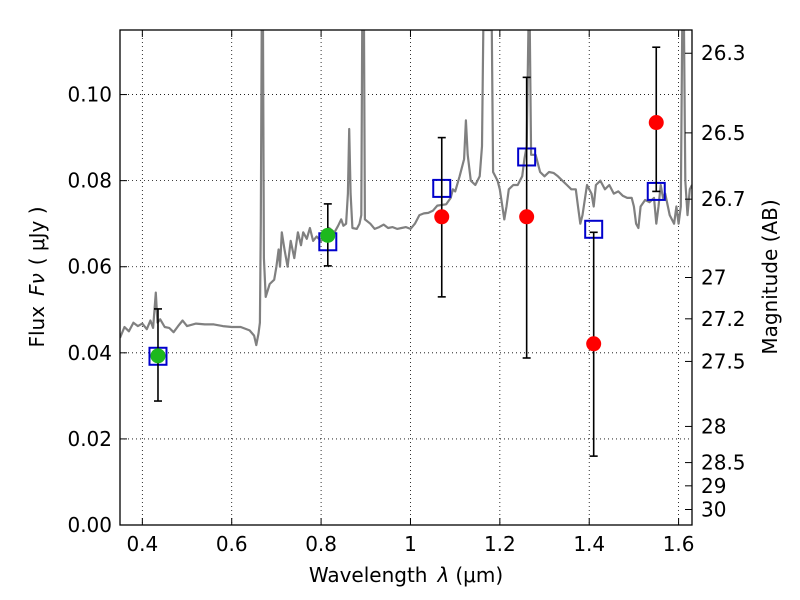  What do you see at coordinates (142, 544) in the screenshot?
I see `x-tick-label: 0.4` at bounding box center [142, 544].